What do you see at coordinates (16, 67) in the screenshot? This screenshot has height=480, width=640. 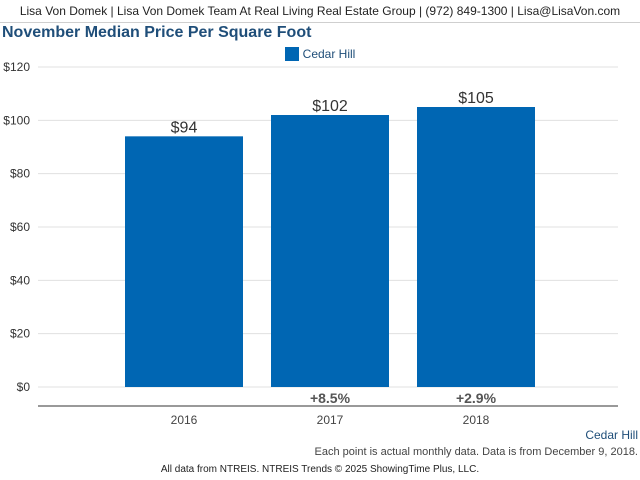 I see `y-tick-label: $120` at bounding box center [16, 67].